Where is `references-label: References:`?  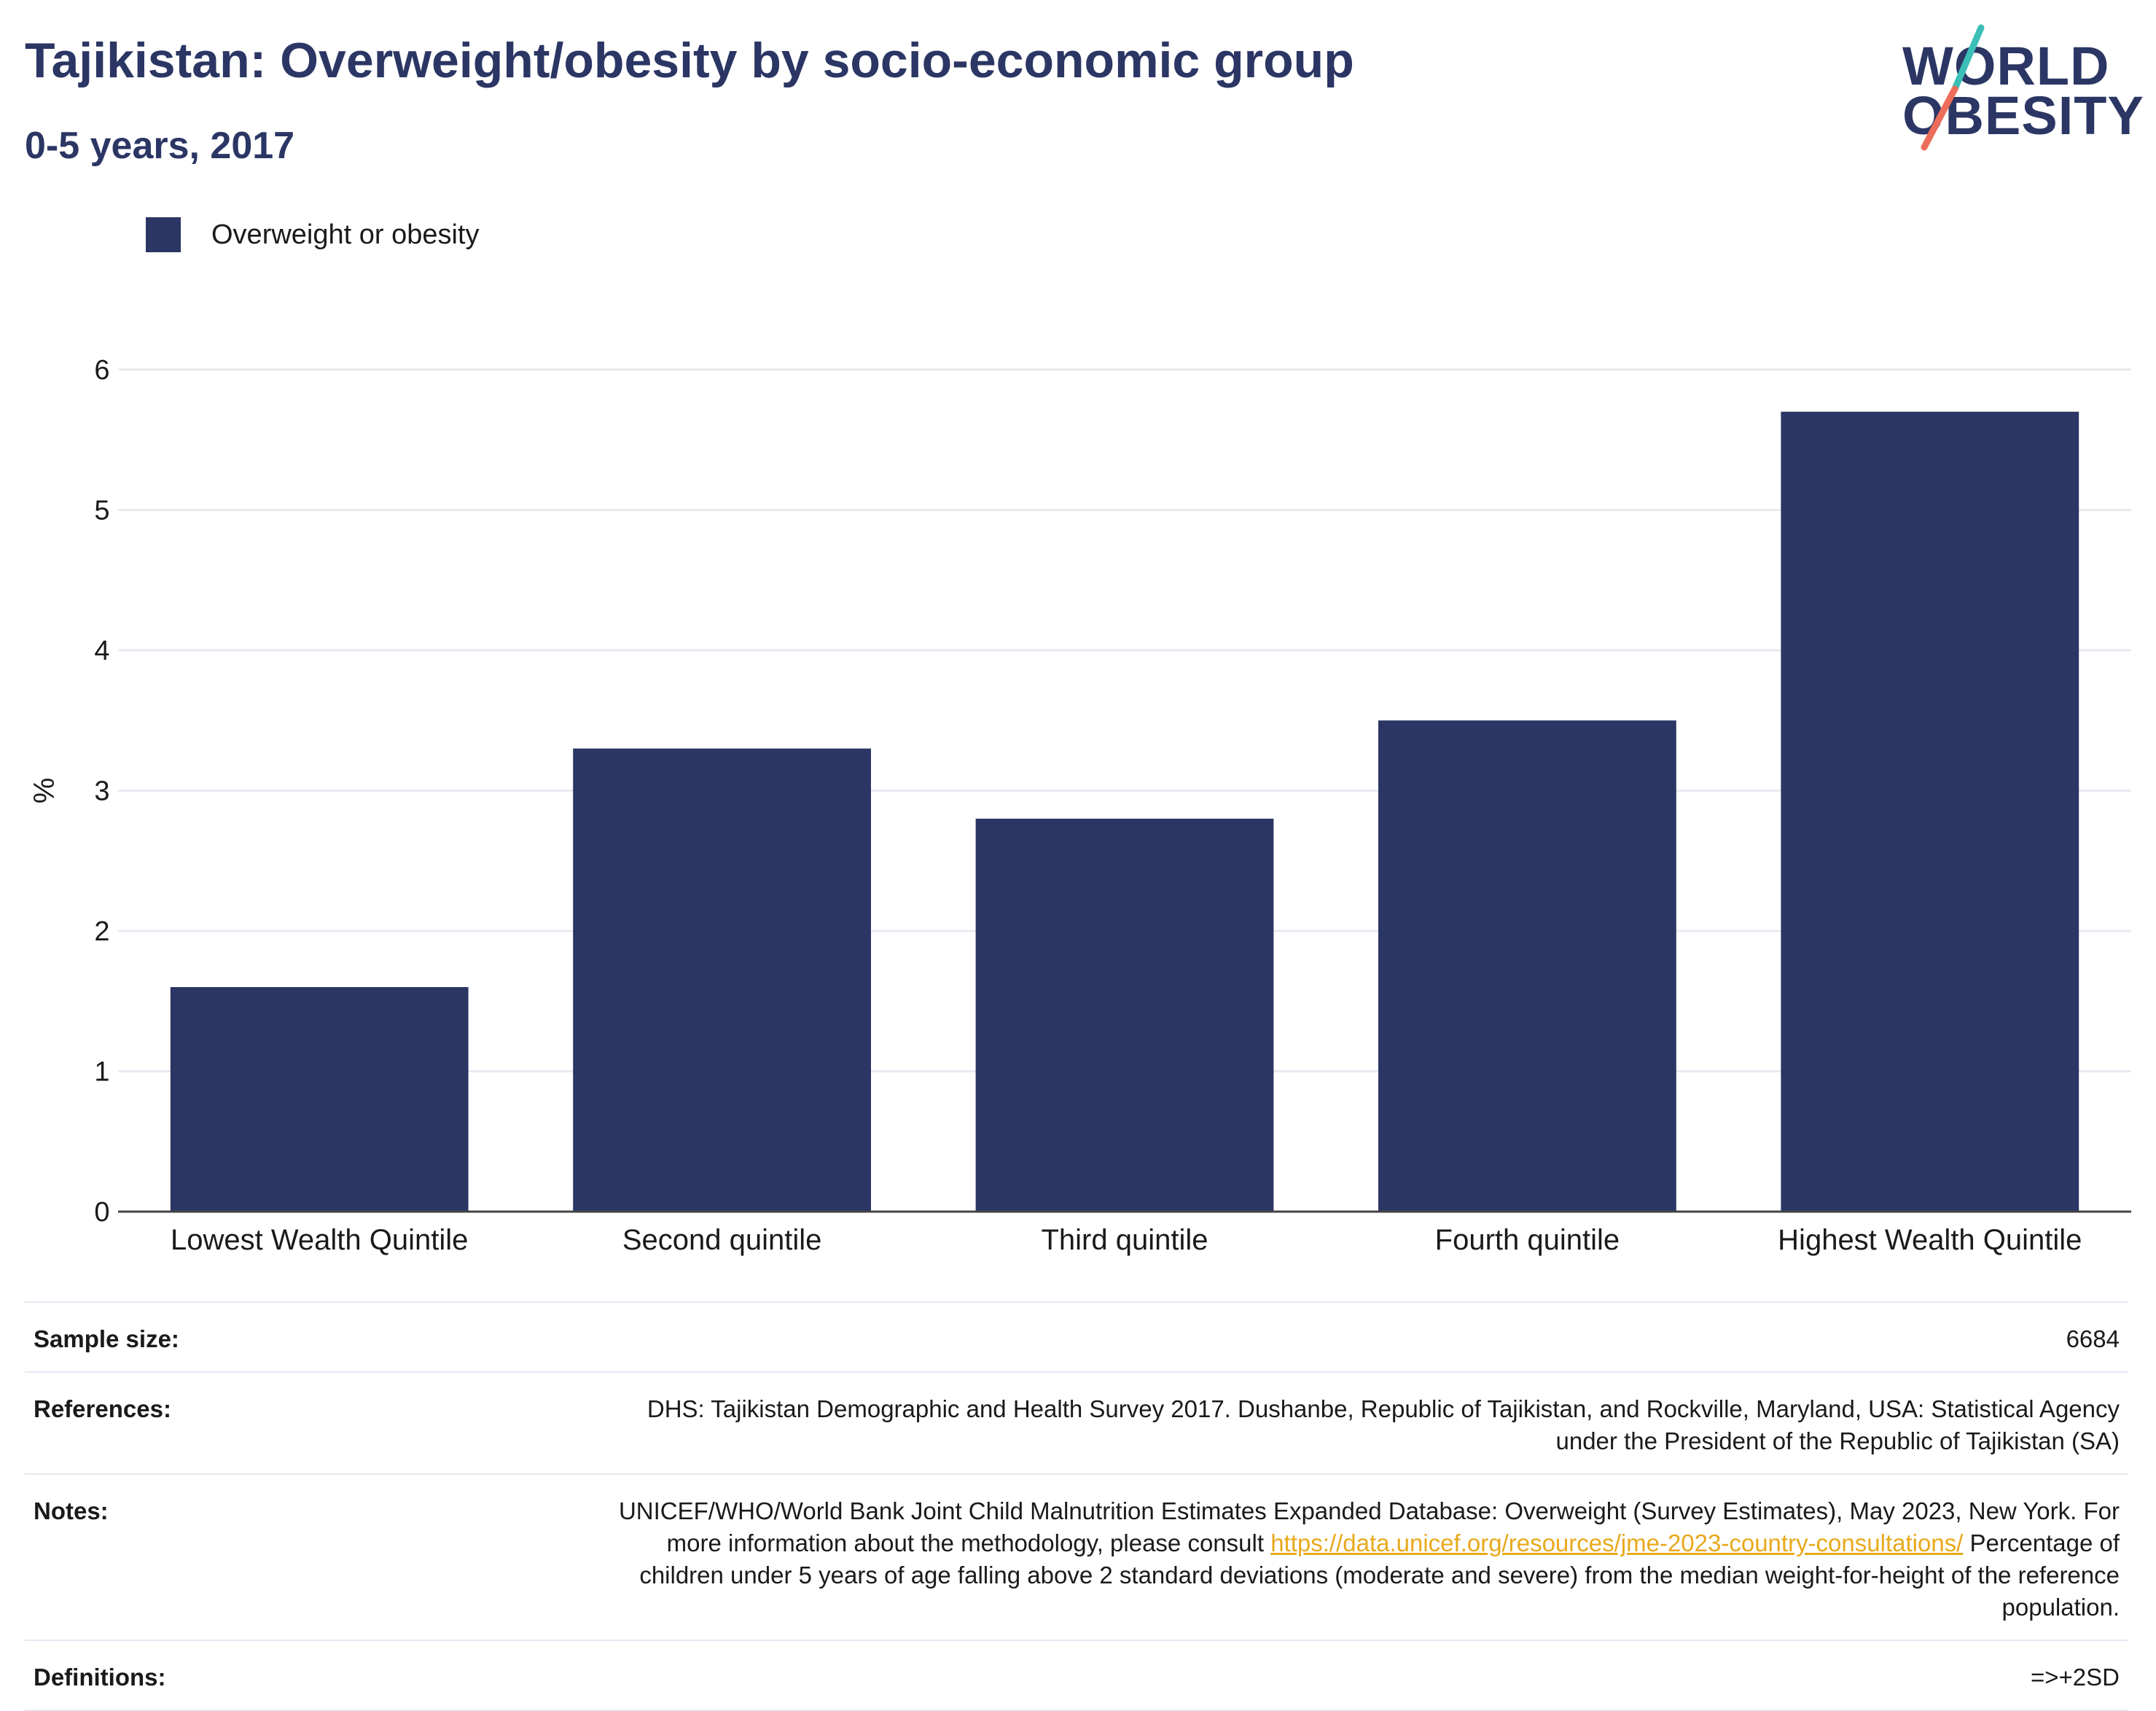
references-label: References: is located at coordinates (102, 1409).